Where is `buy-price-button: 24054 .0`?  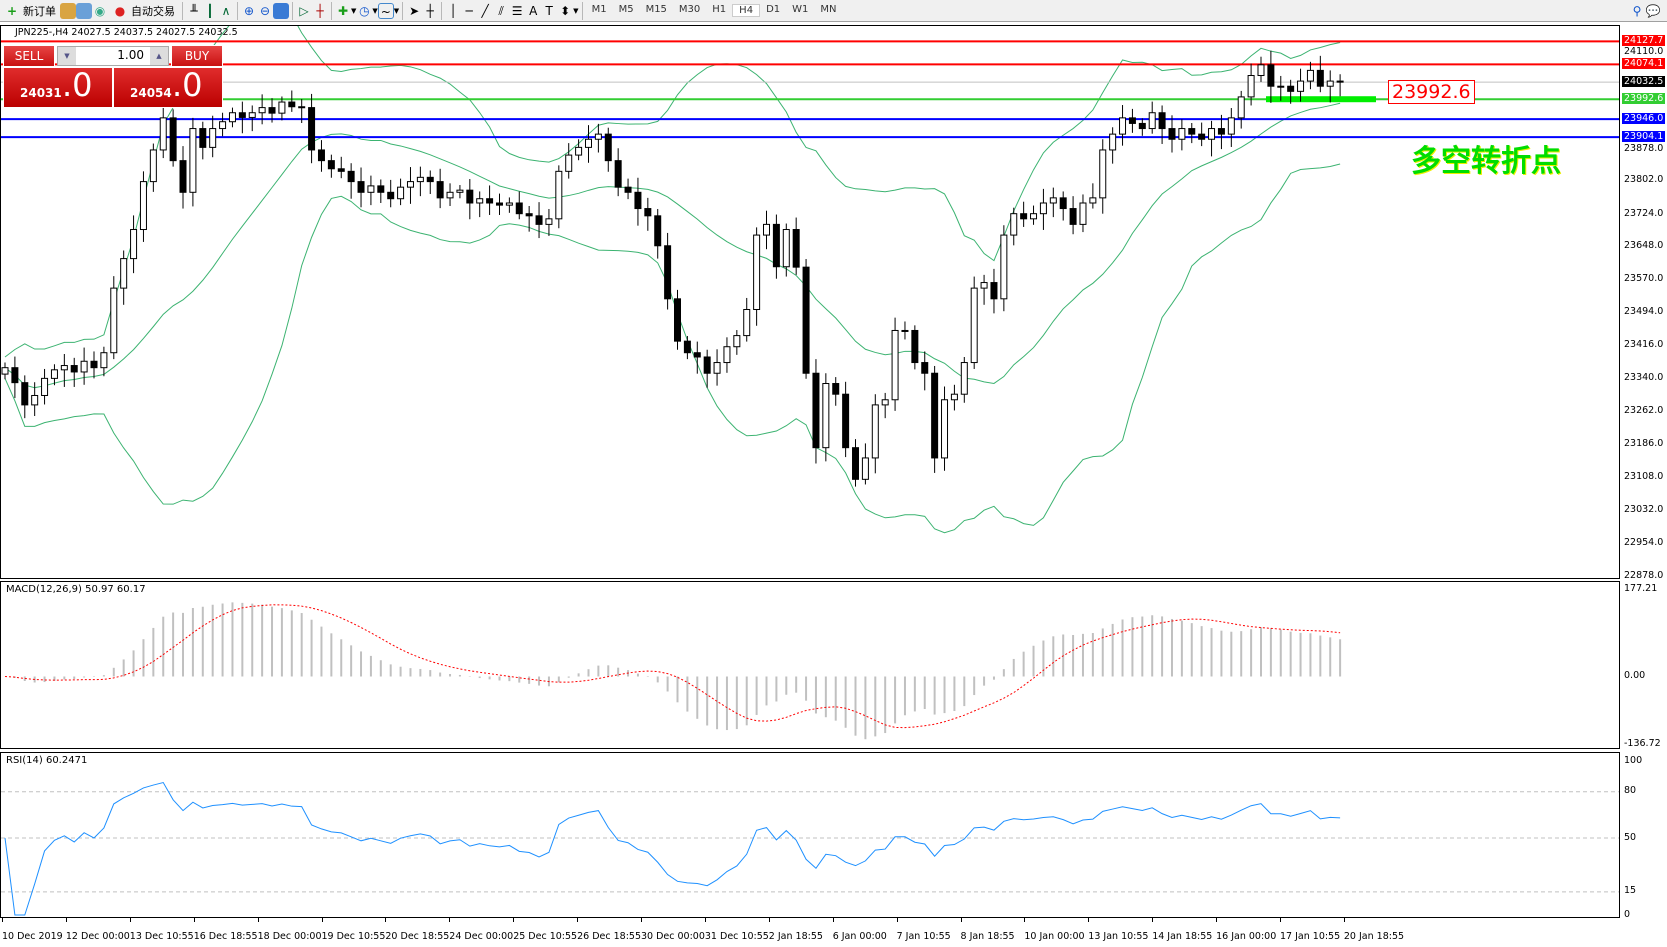
buy-price-button: 24054 .0 is located at coordinates (168, 87).